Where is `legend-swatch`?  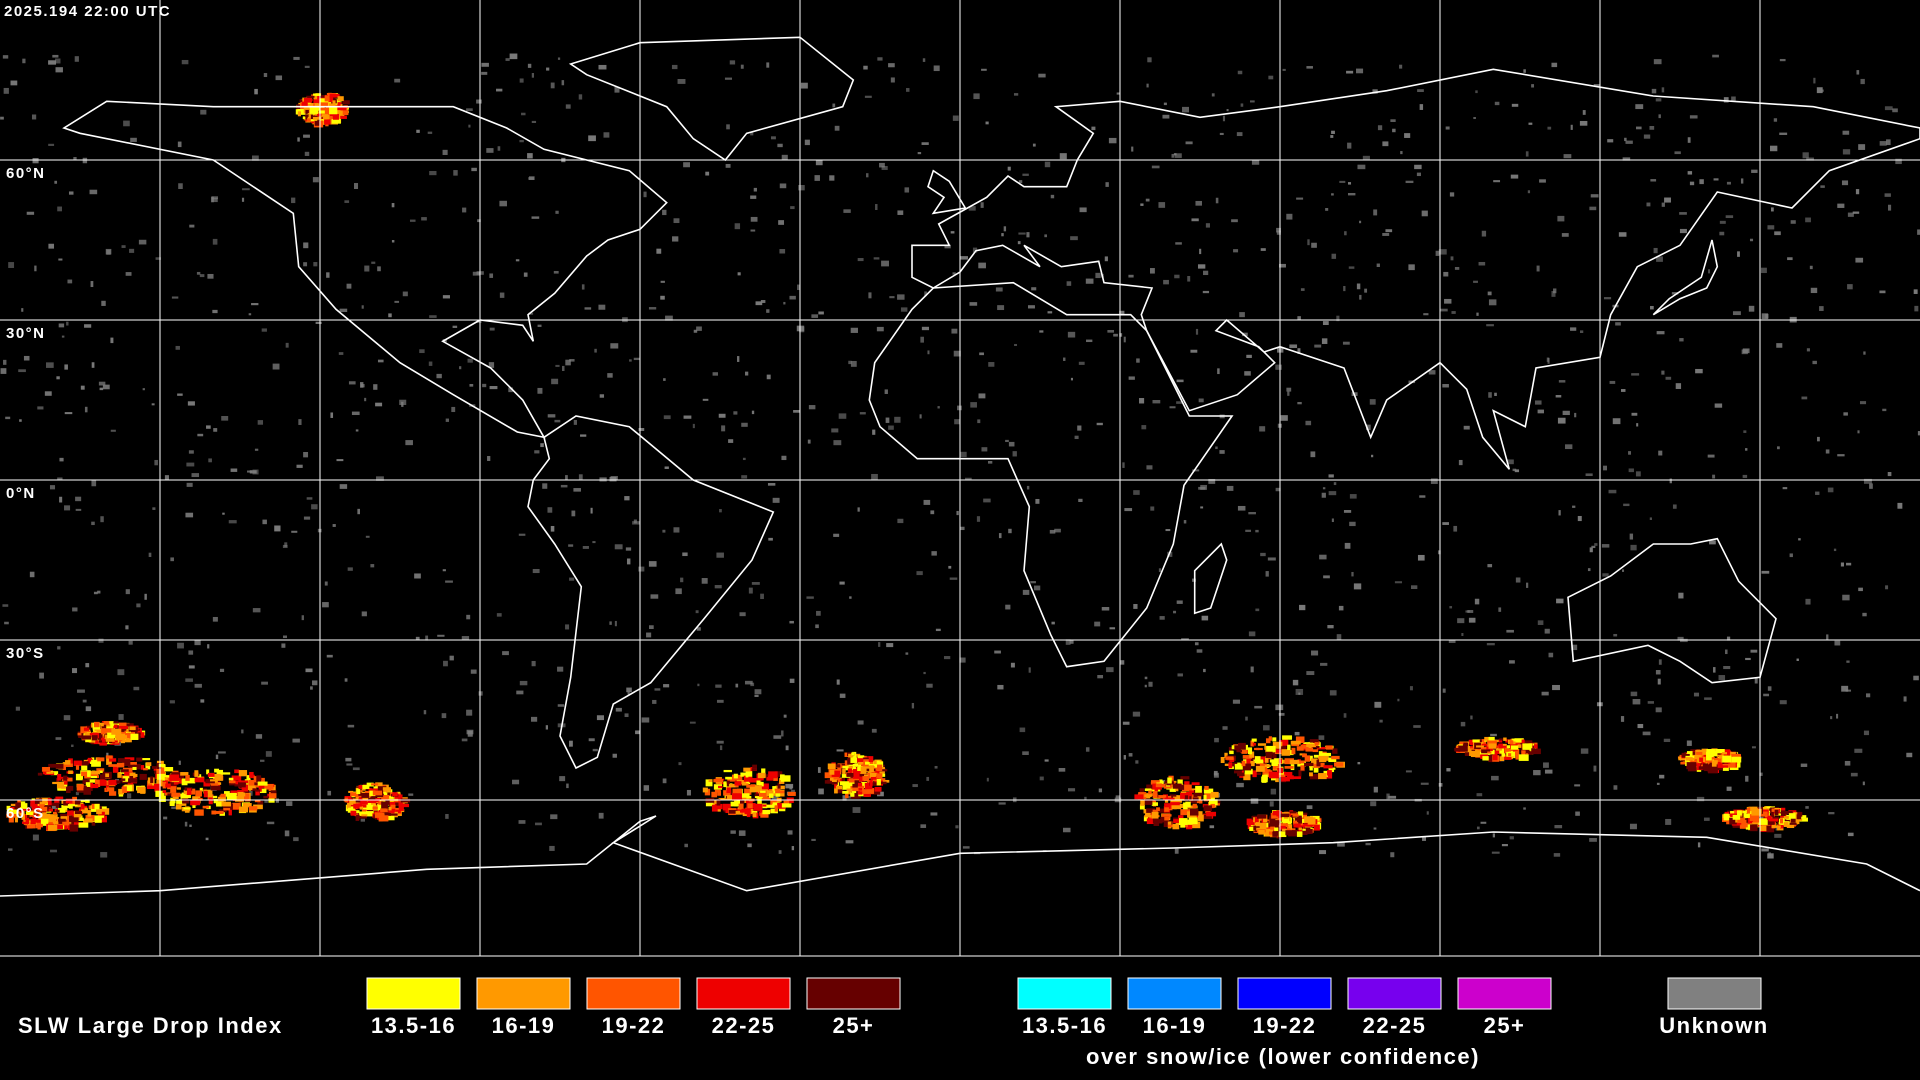
legend-swatch is located at coordinates (1504, 993).